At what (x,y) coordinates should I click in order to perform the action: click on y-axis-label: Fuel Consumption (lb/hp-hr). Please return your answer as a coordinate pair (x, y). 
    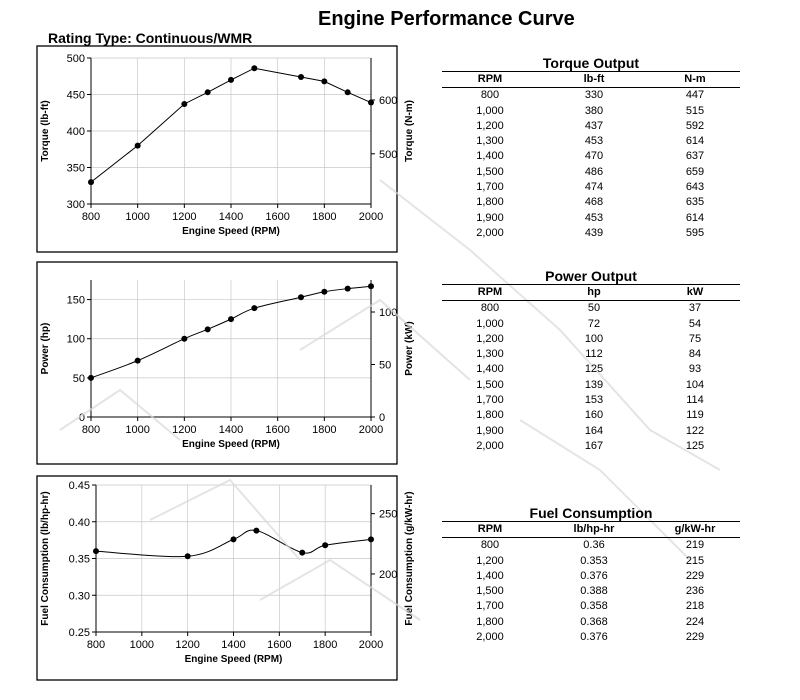
    Looking at the image, I should click on (45, 558).